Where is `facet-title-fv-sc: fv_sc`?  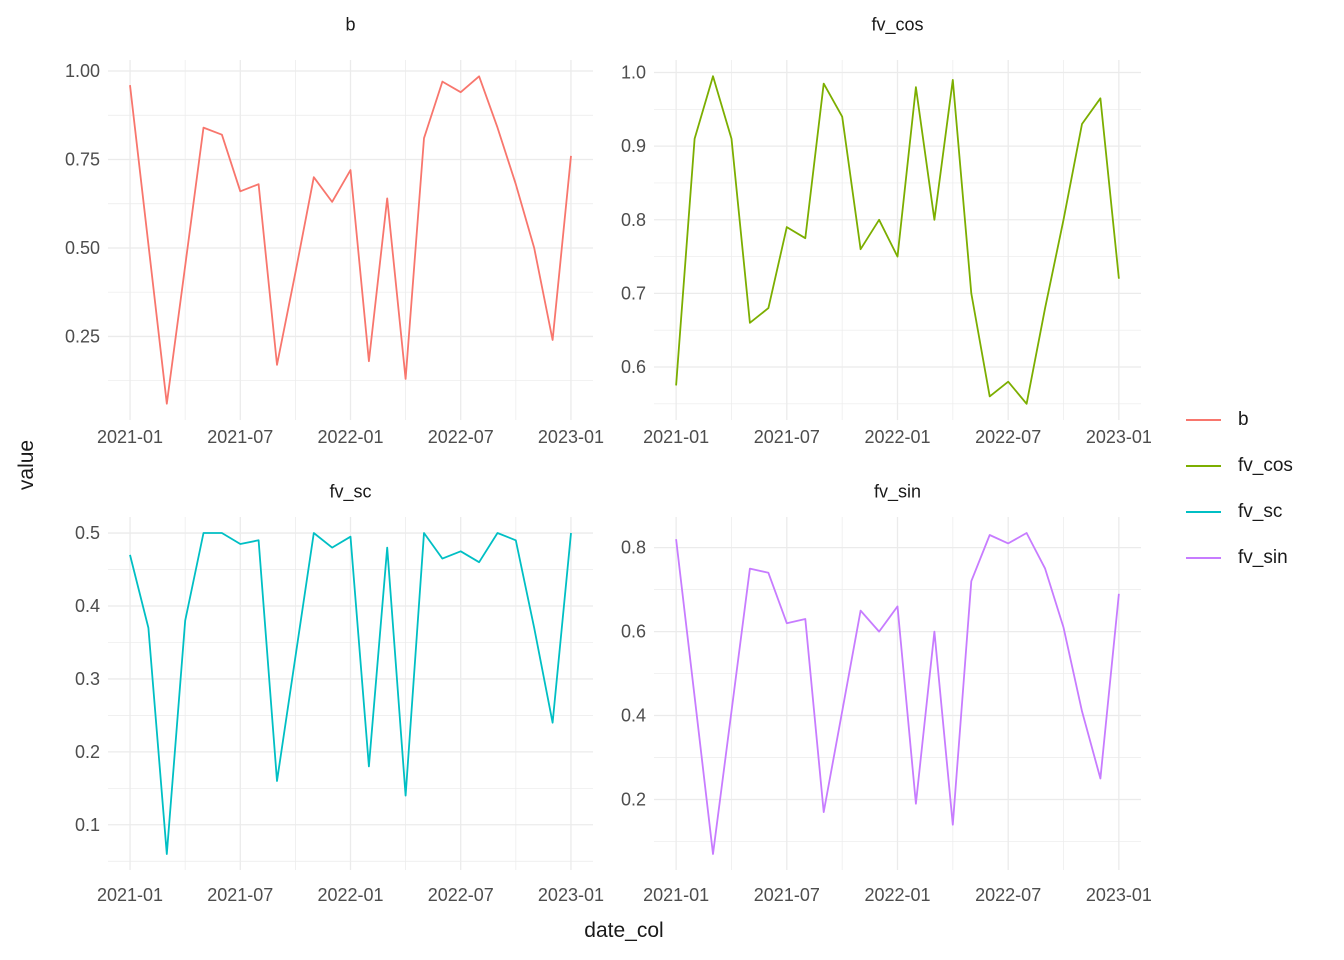 facet-title-fv-sc: fv_sc is located at coordinates (350, 491).